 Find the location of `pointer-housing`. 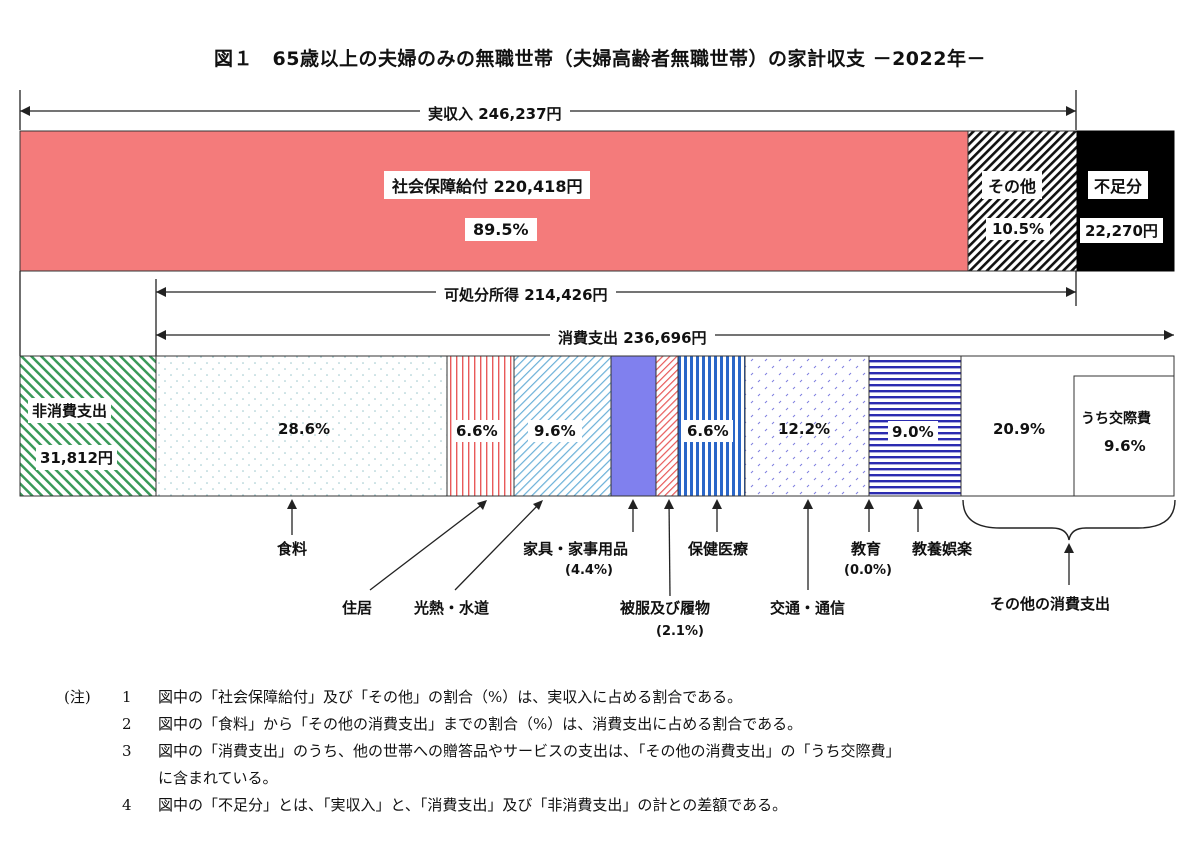

pointer-housing is located at coordinates (428, 545).